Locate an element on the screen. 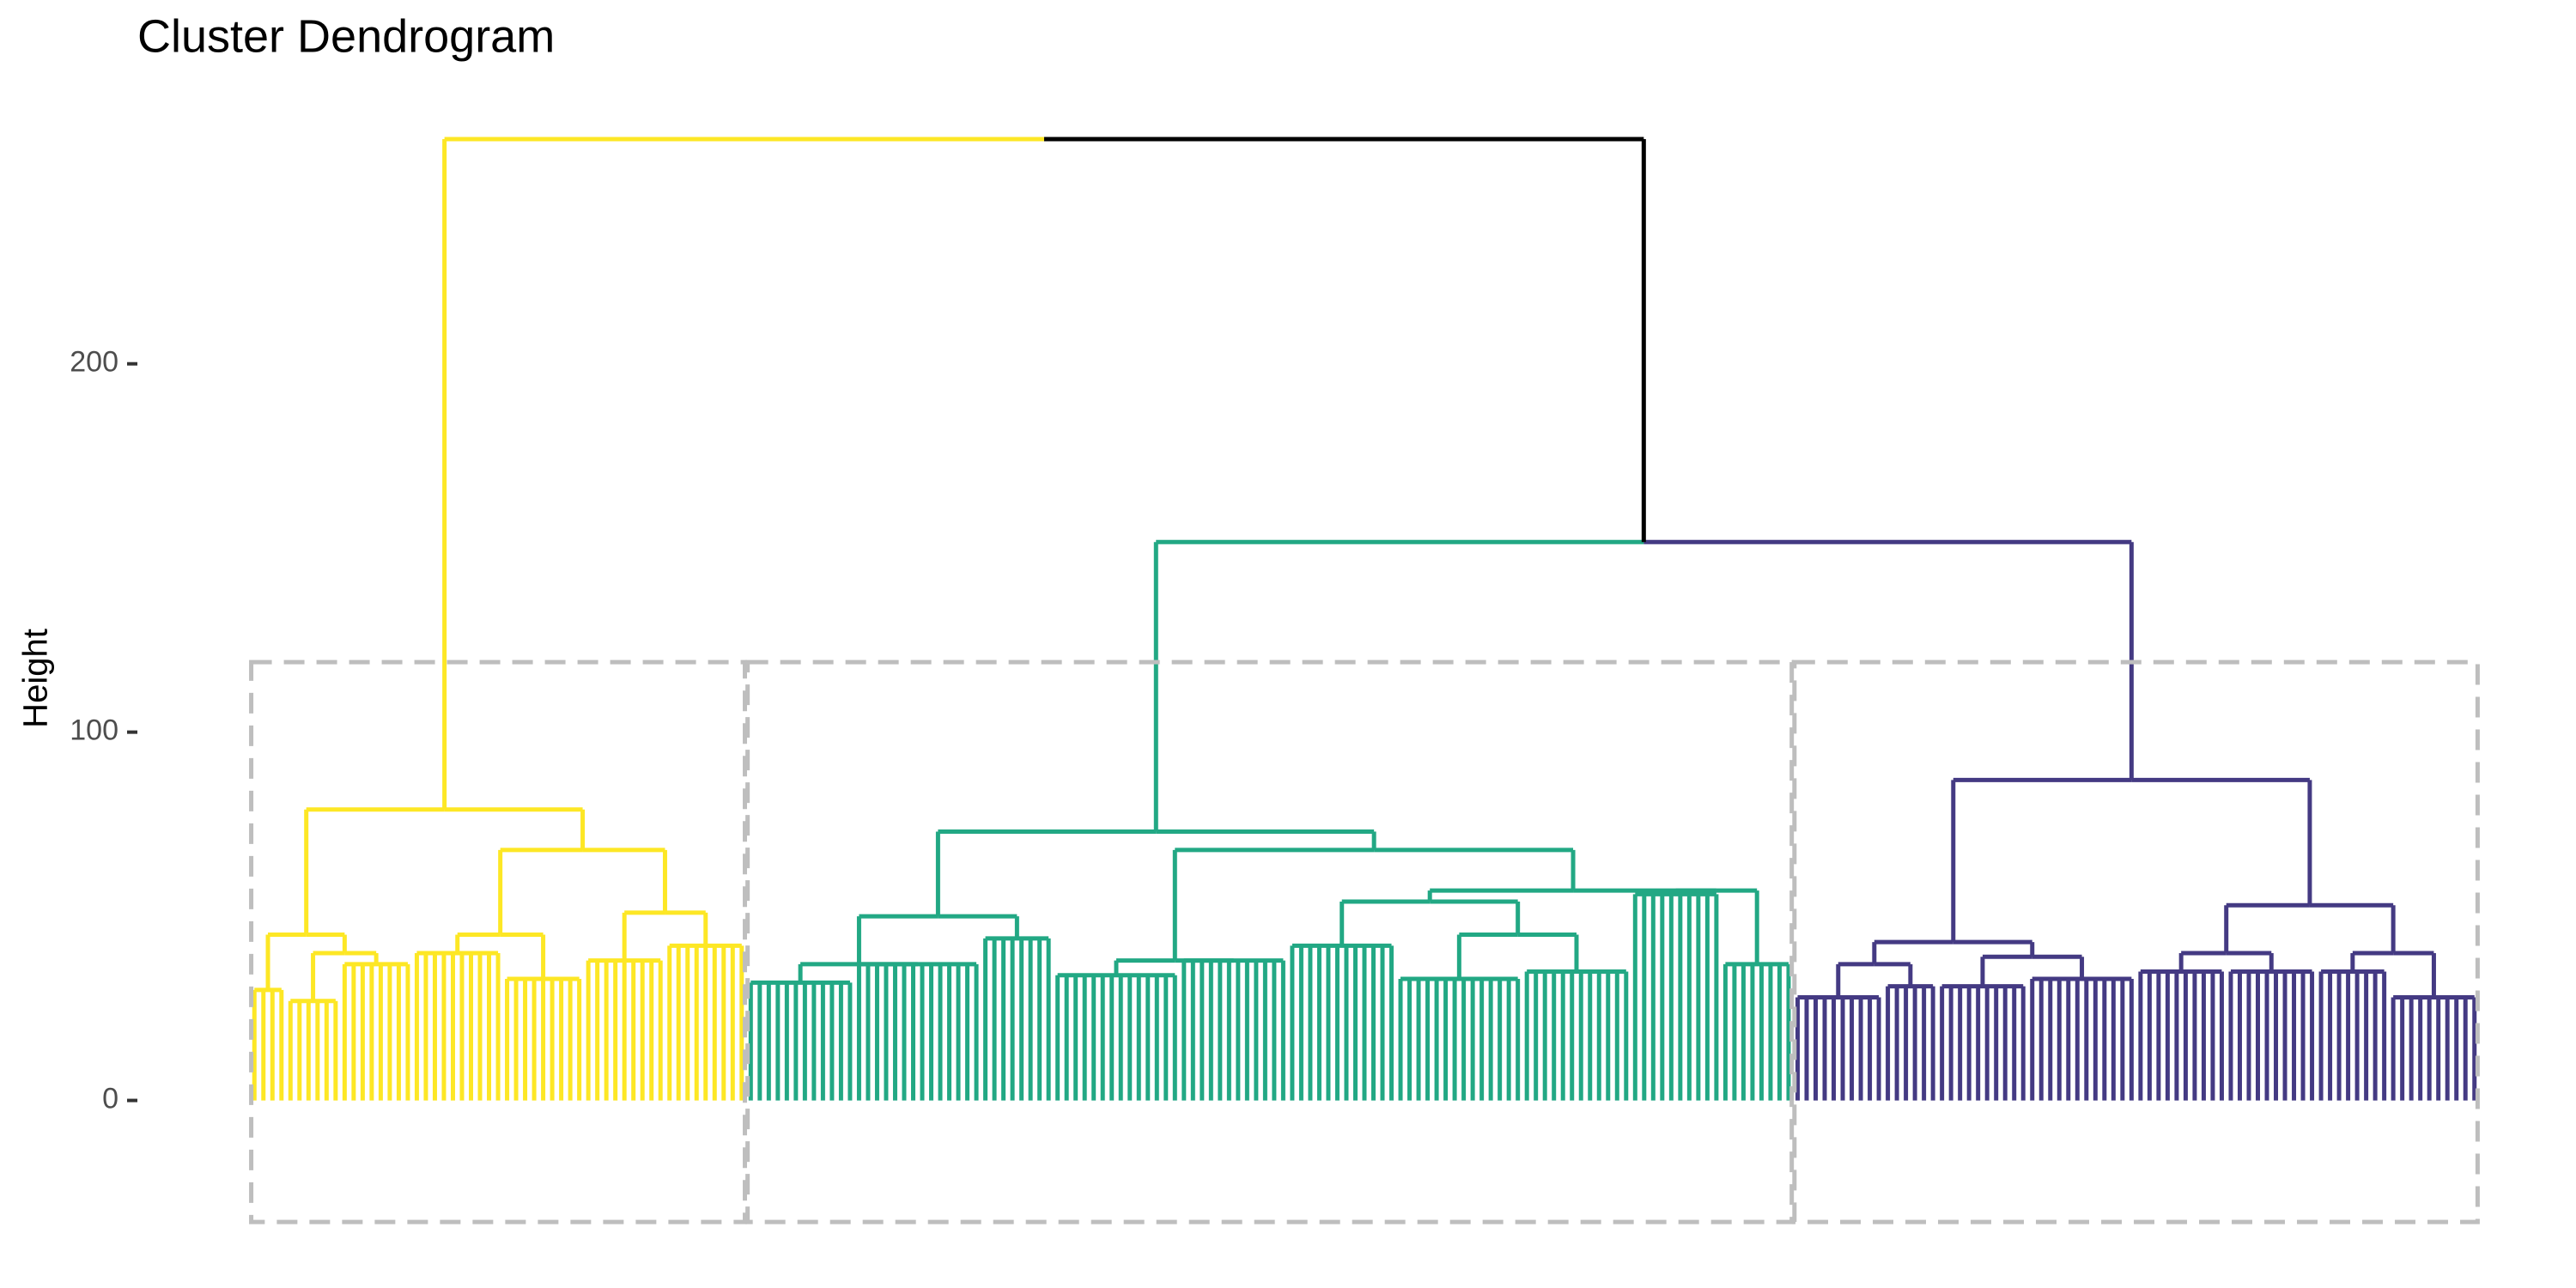 The width and height of the screenshot is (2576, 1288). chart-title: Cluster Dendrogram is located at coordinates (346, 36).